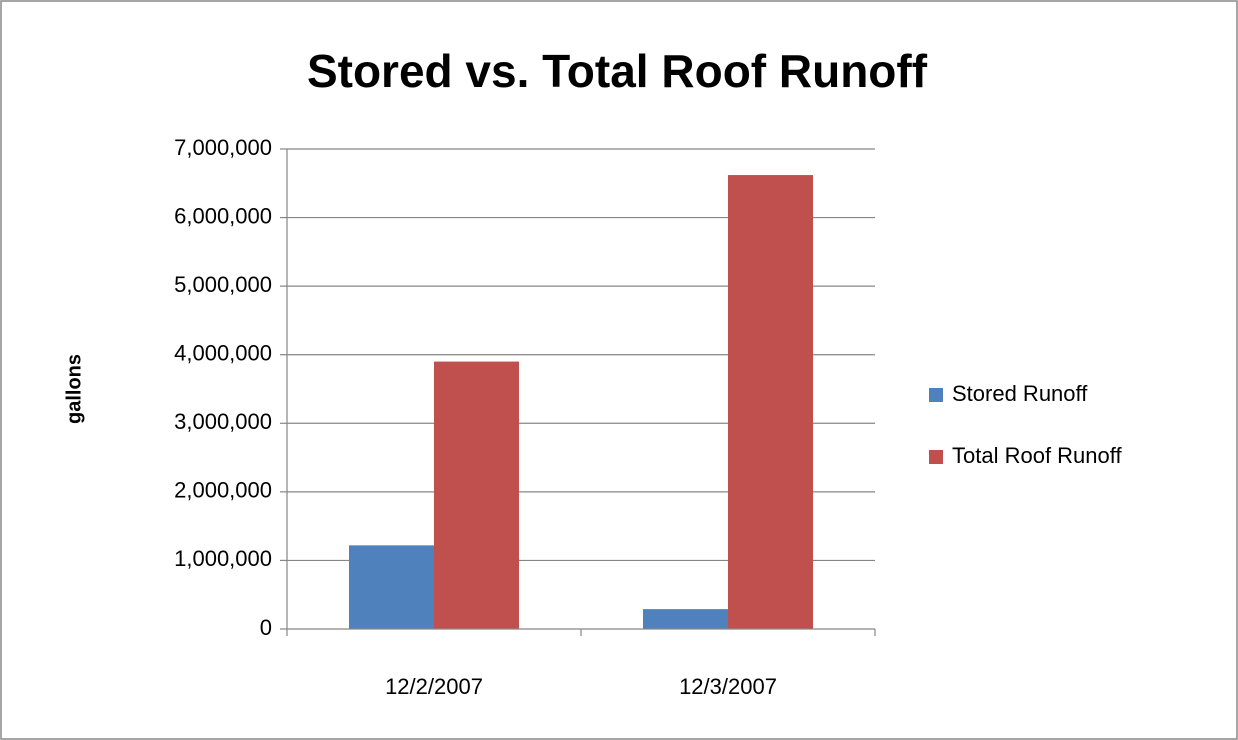  What do you see at coordinates (223, 421) in the screenshot?
I see `y-tick-label: 3,000,000` at bounding box center [223, 421].